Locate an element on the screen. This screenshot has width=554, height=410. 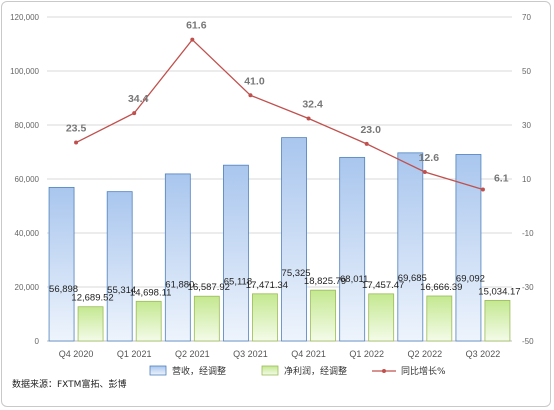
revenue-data-label: 56,898 is located at coordinates (63, 289).